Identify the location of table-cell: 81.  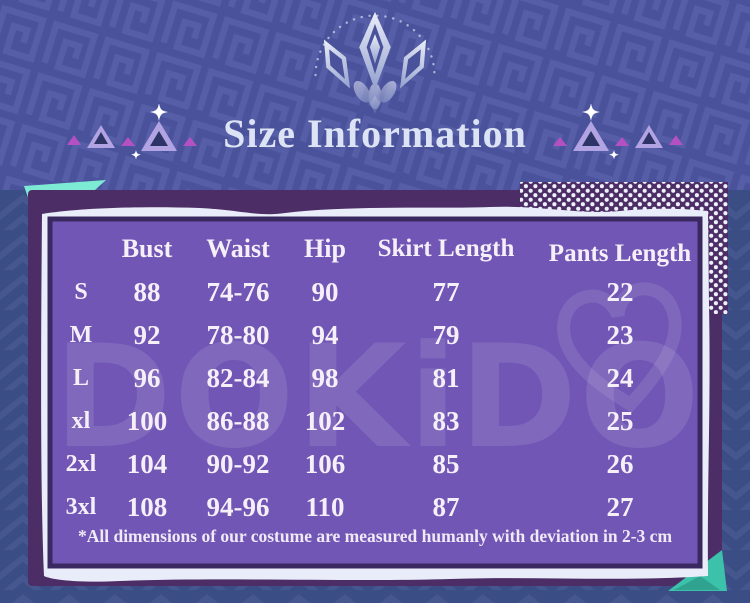
(446, 378).